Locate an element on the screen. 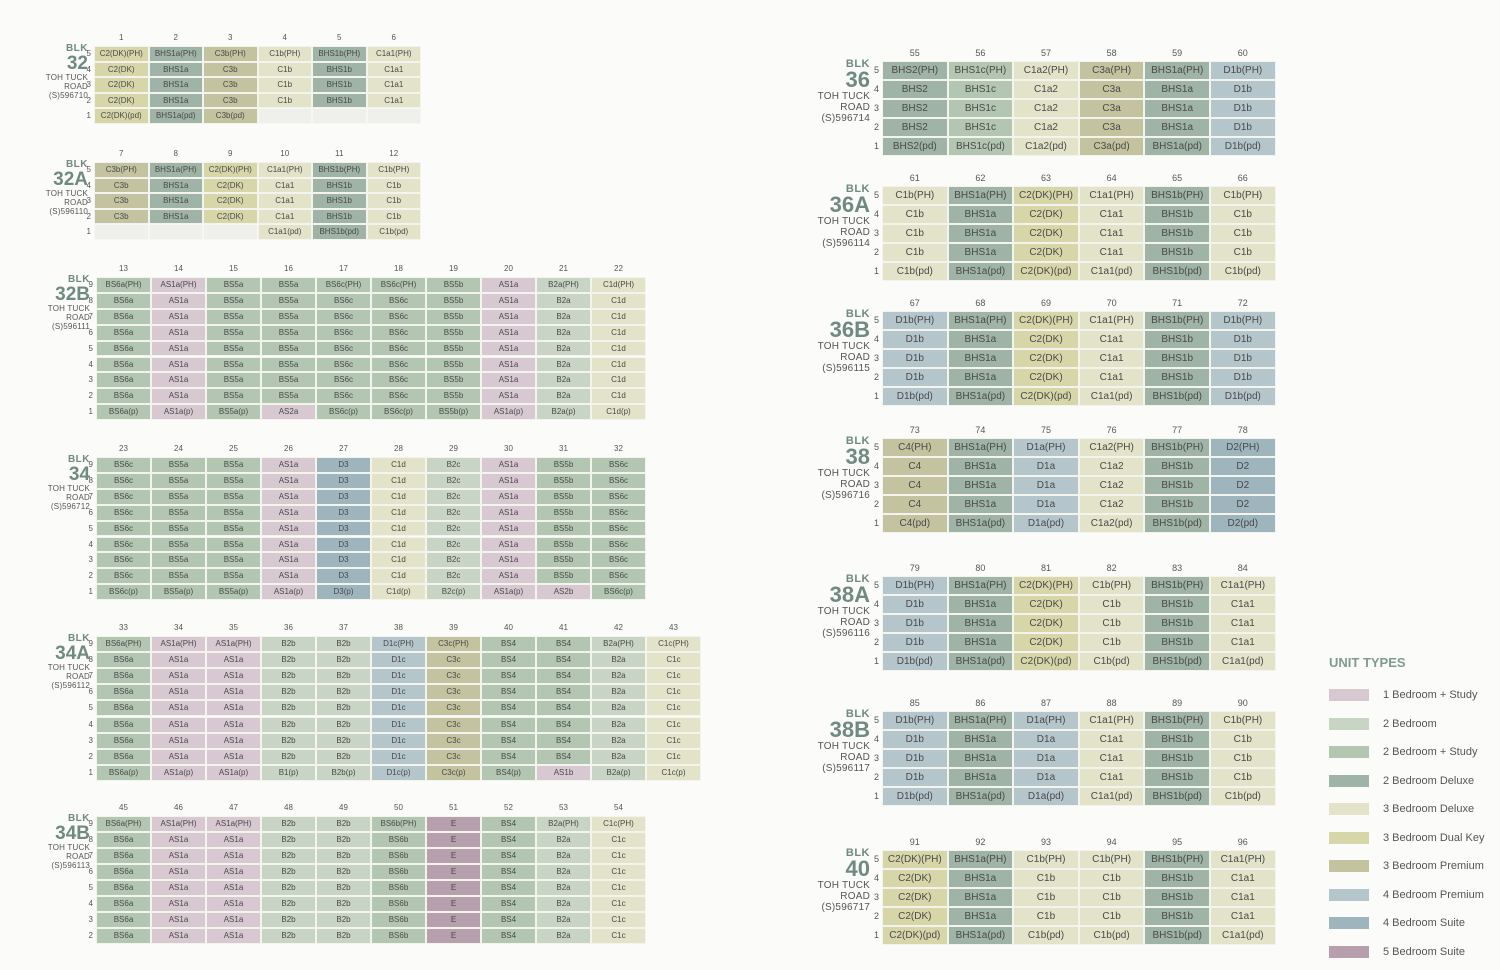  unit-cell: C3b(pd) is located at coordinates (230, 116).